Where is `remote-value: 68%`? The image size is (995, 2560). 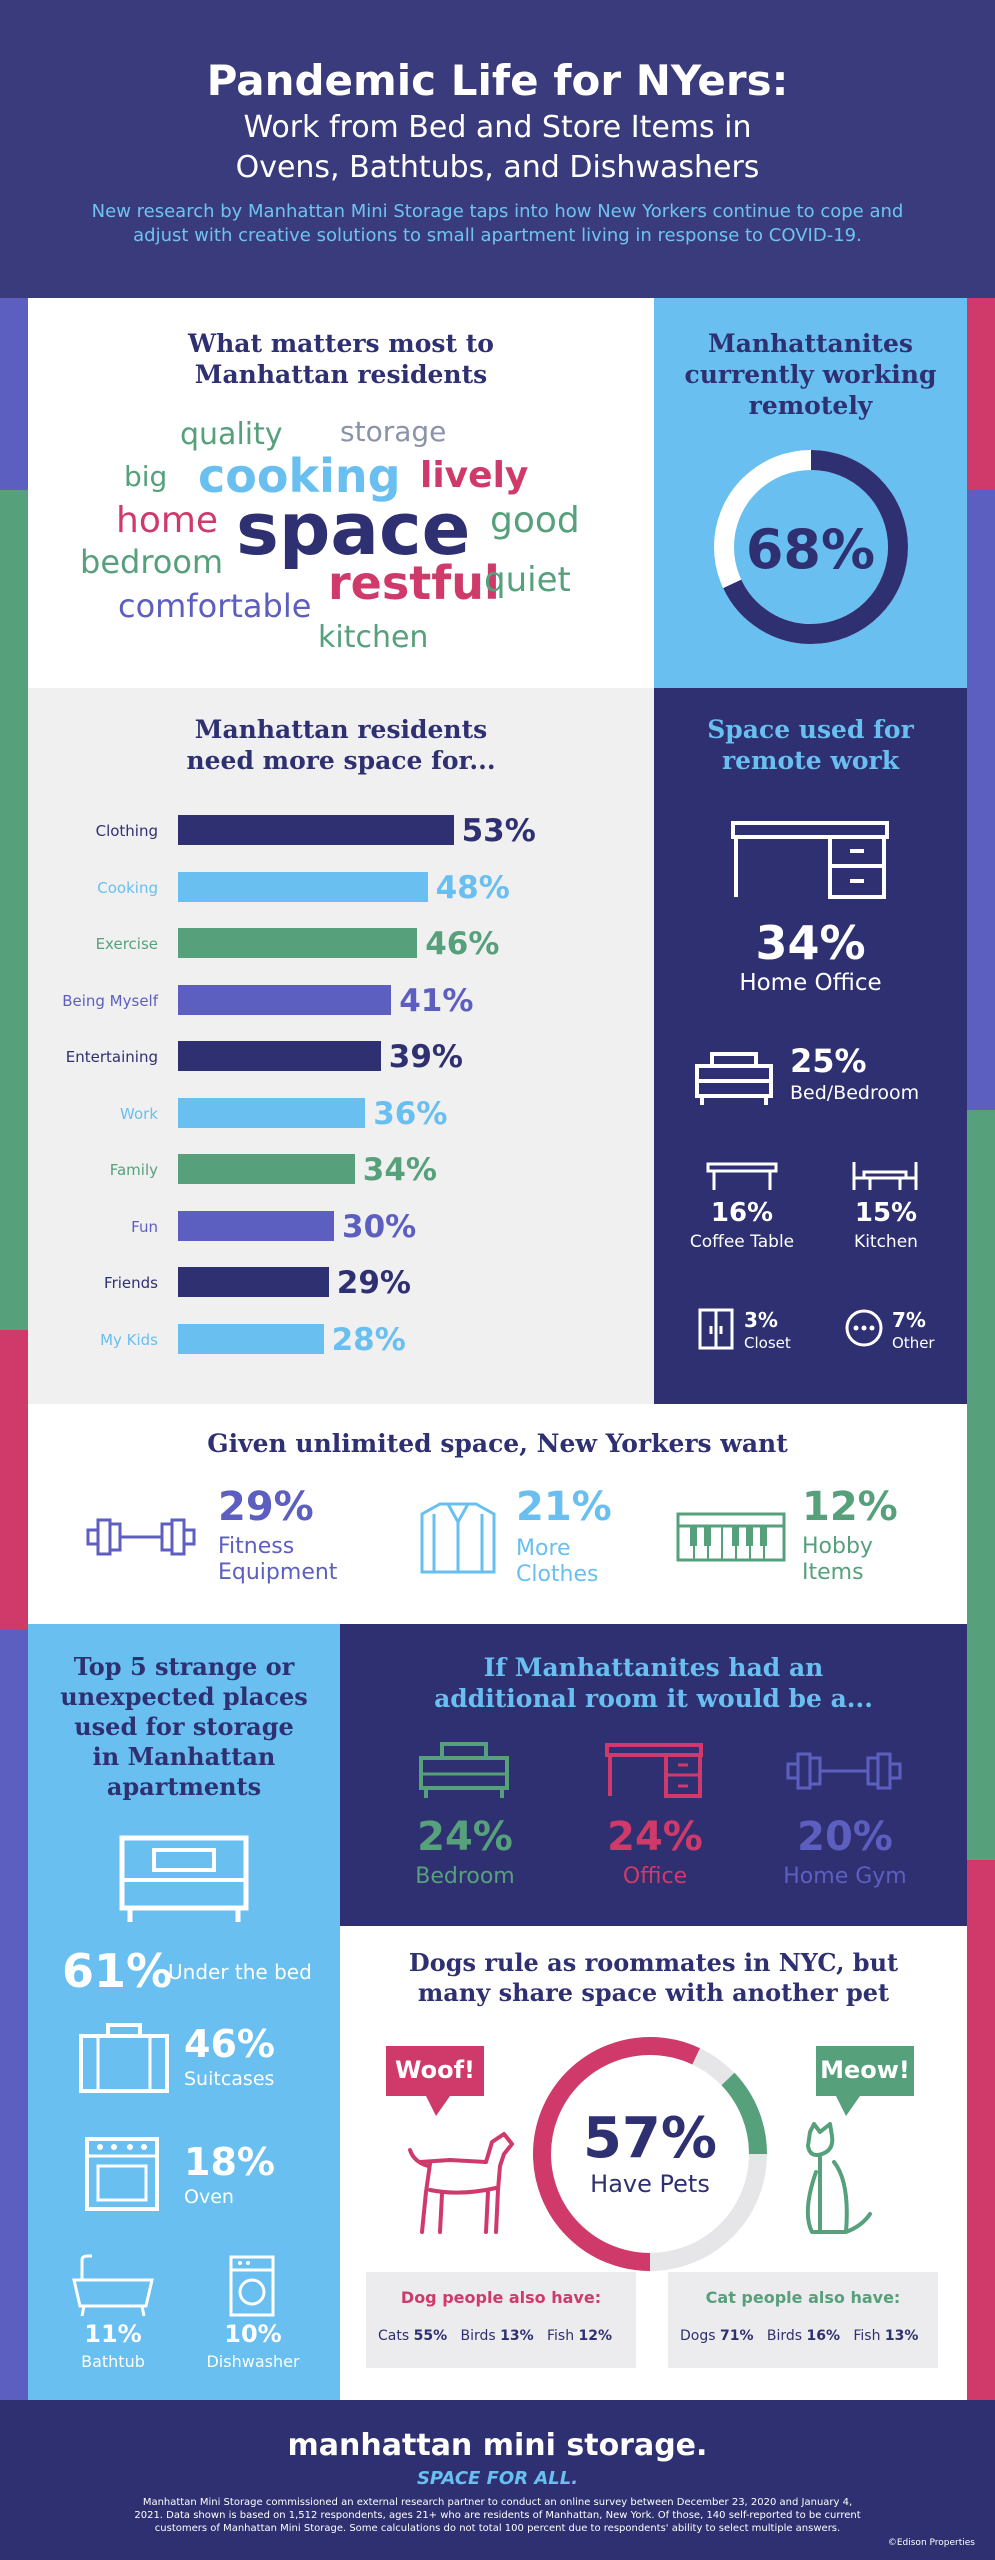
remote-value: 68% is located at coordinates (810, 549).